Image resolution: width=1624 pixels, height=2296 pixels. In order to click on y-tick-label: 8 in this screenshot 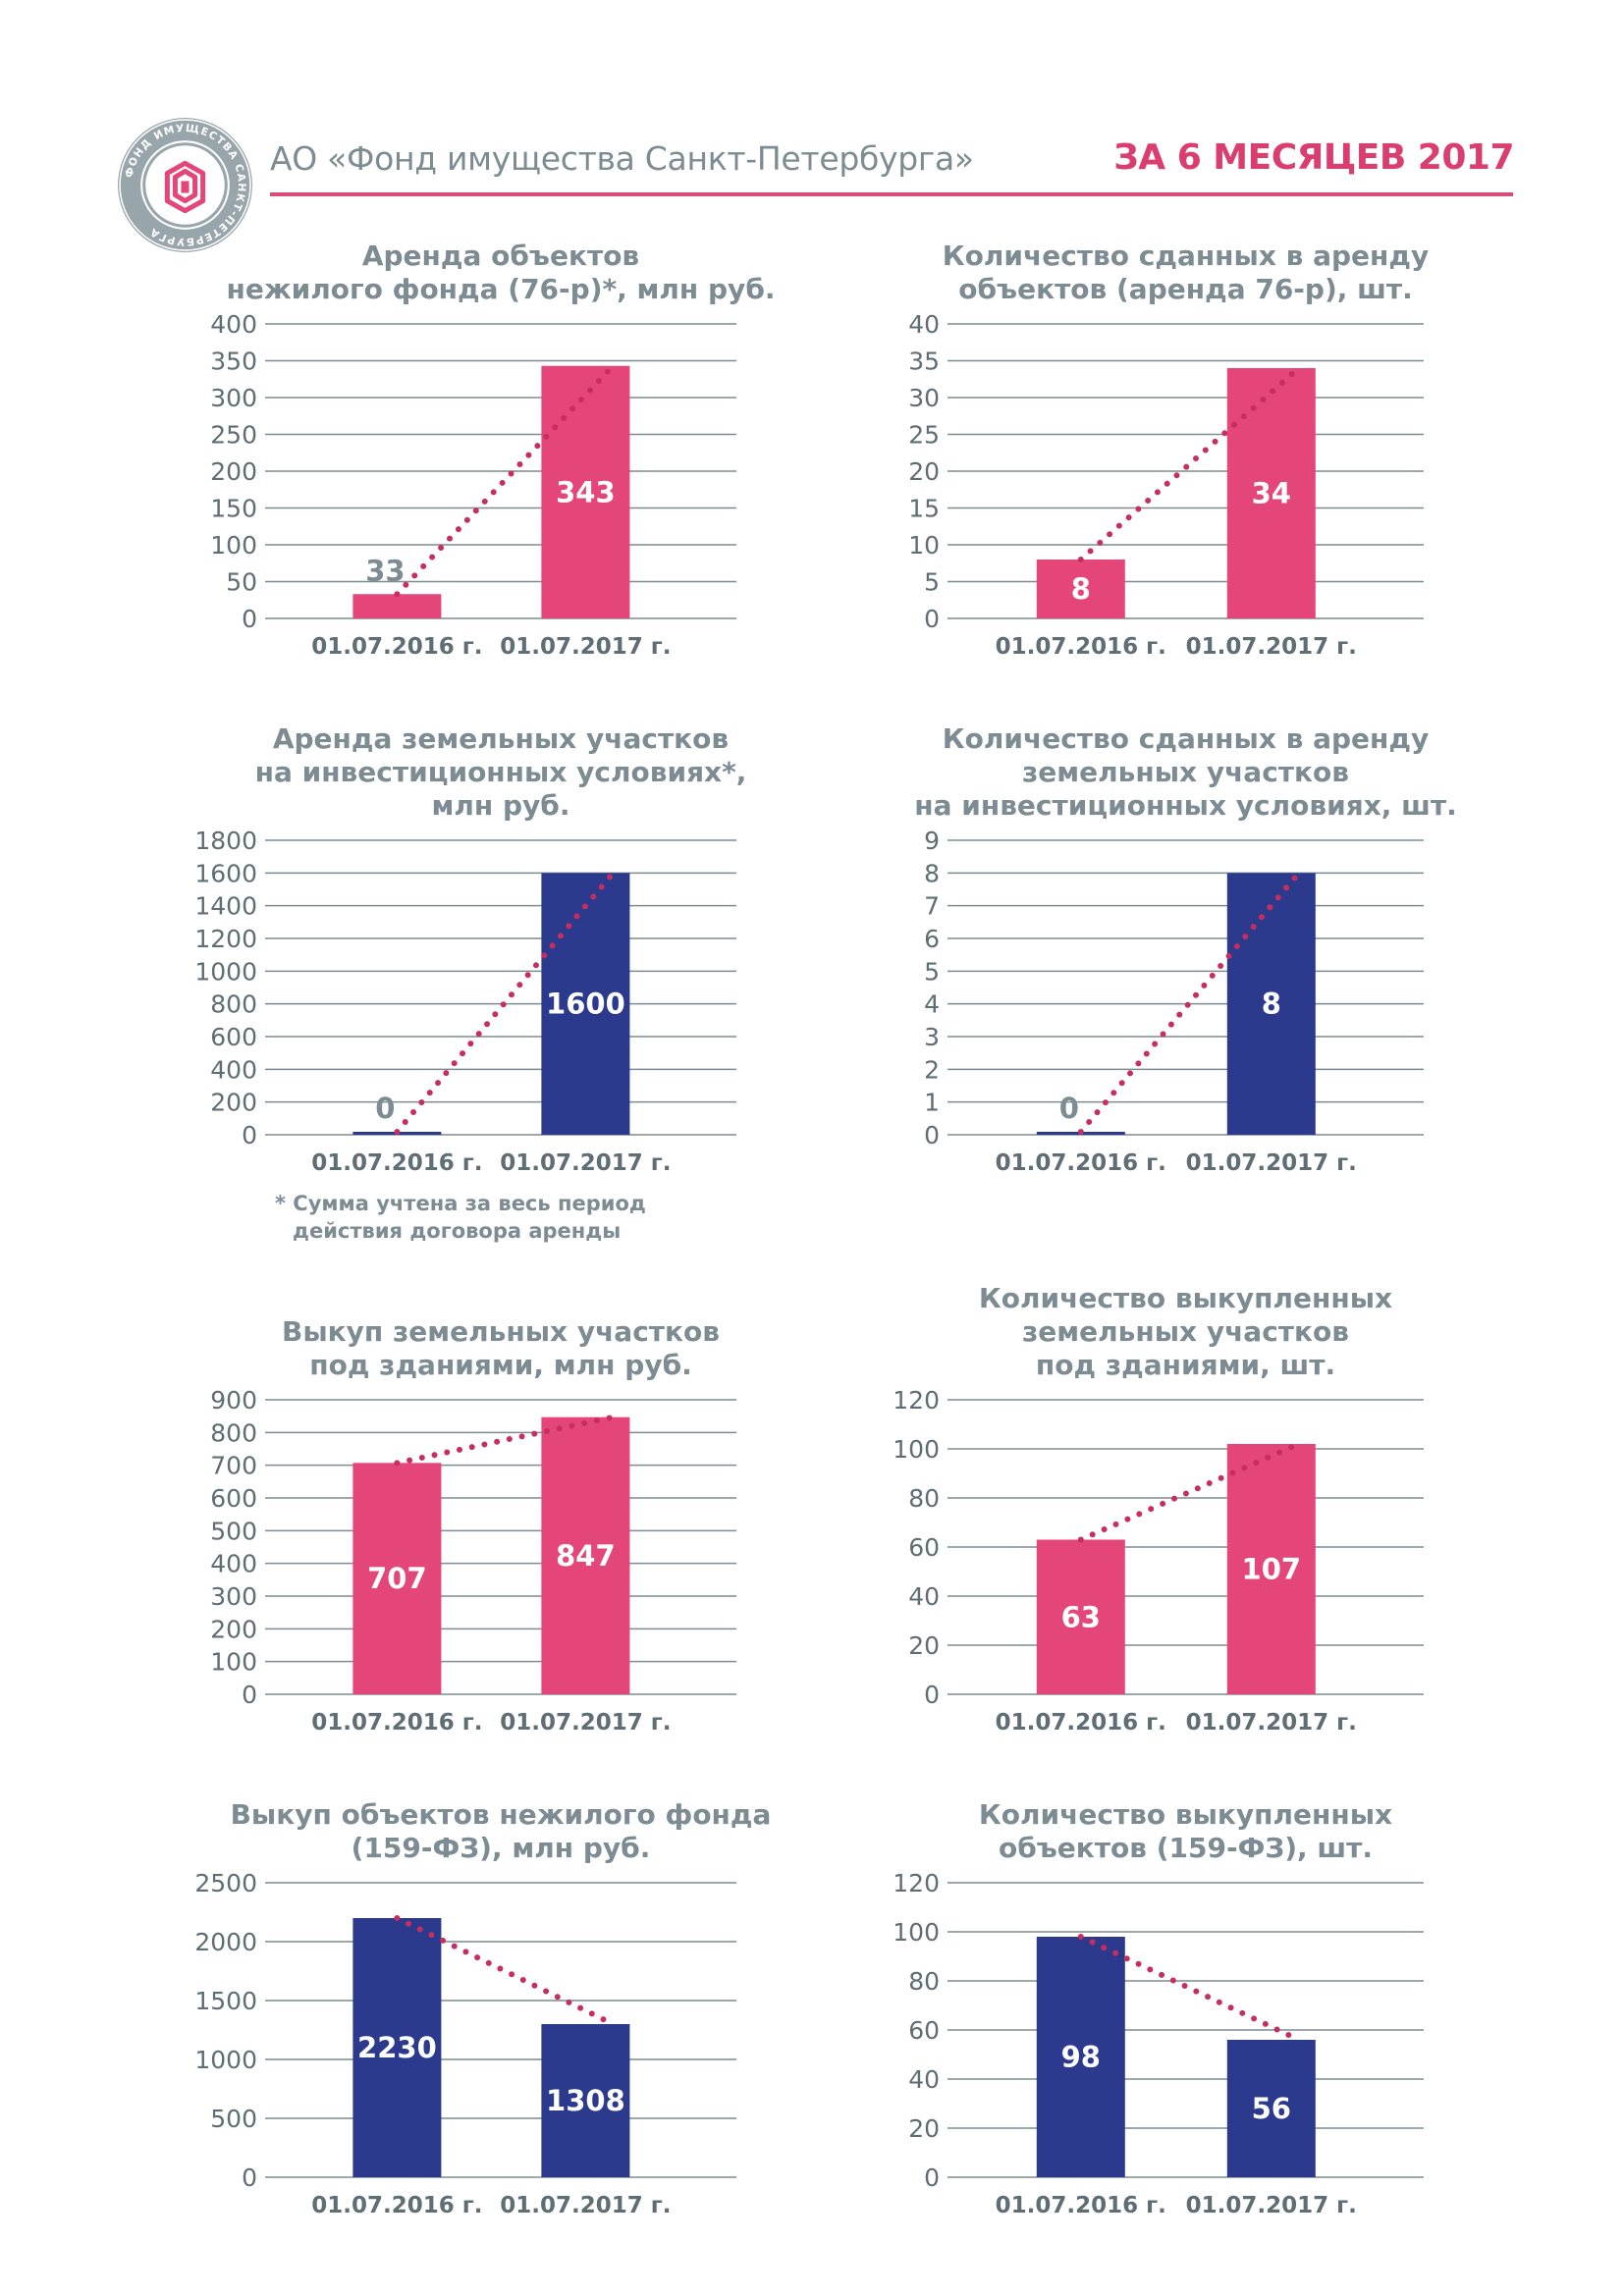, I will do `click(932, 873)`.